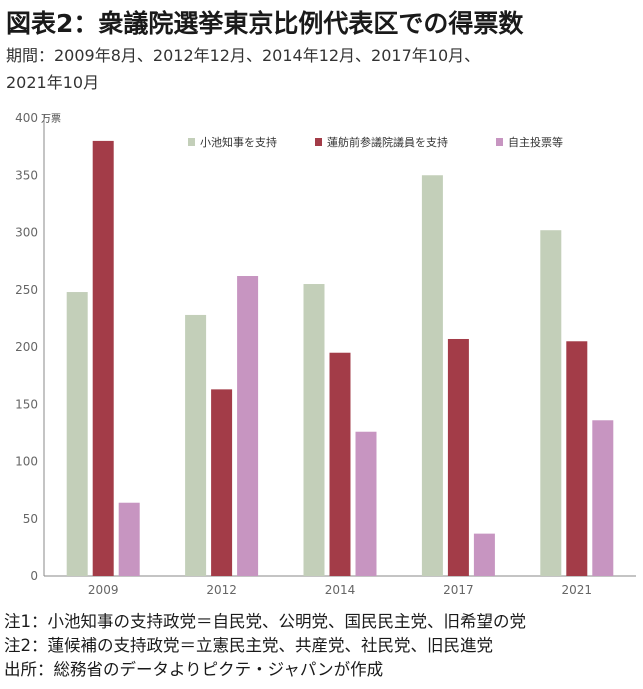 This screenshot has height=689, width=643. What do you see at coordinates (30, 519) in the screenshot?
I see `y-tick-label: 50` at bounding box center [30, 519].